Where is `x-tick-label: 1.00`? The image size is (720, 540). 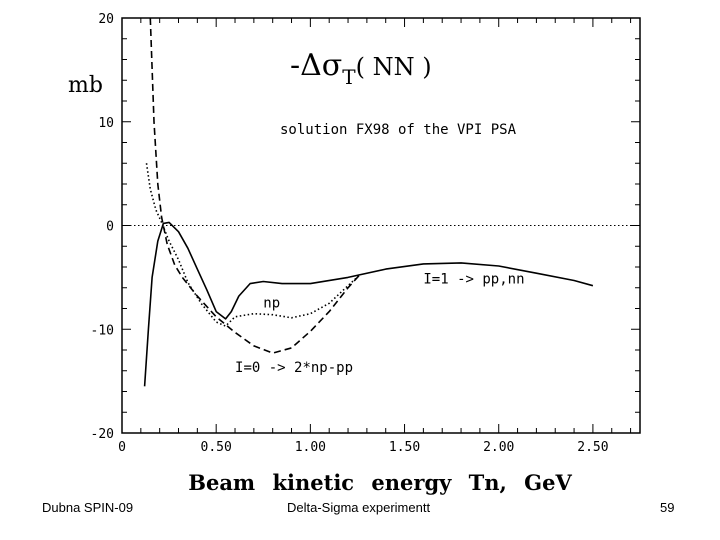 x-tick-label: 1.00 is located at coordinates (310, 447).